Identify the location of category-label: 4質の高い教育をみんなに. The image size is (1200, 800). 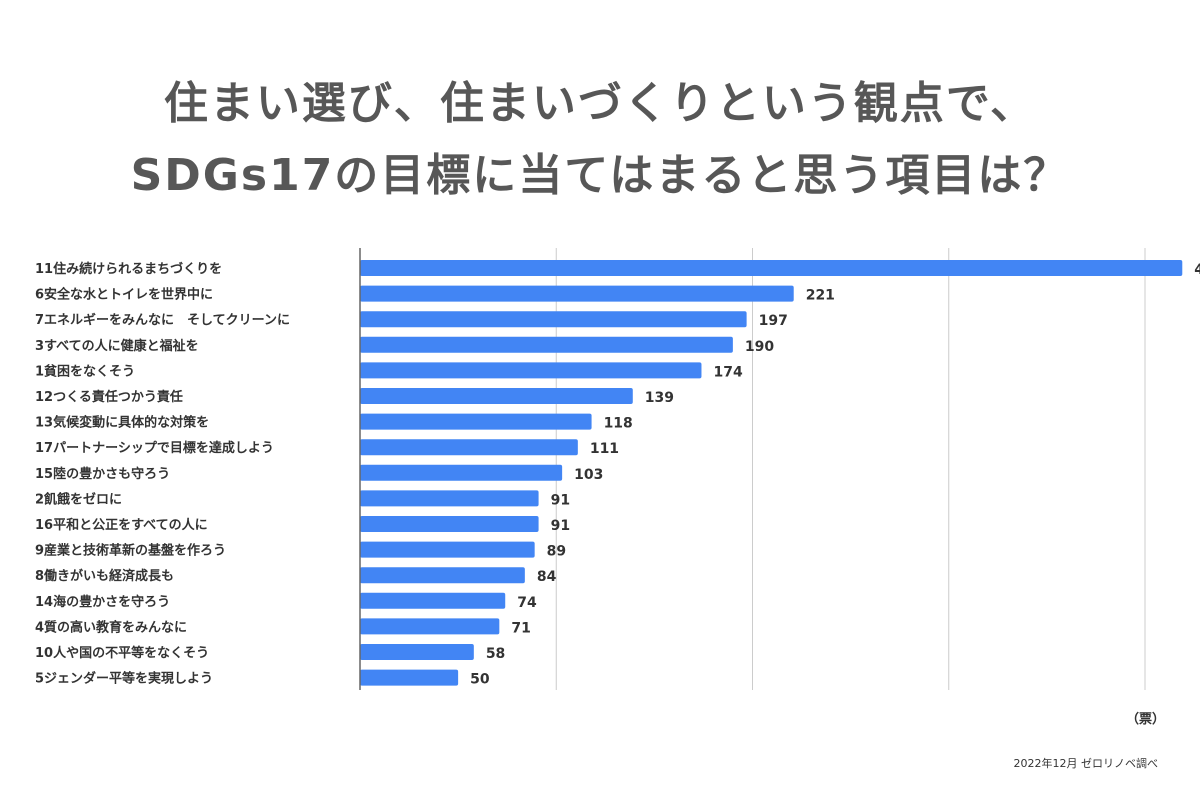
(111, 627).